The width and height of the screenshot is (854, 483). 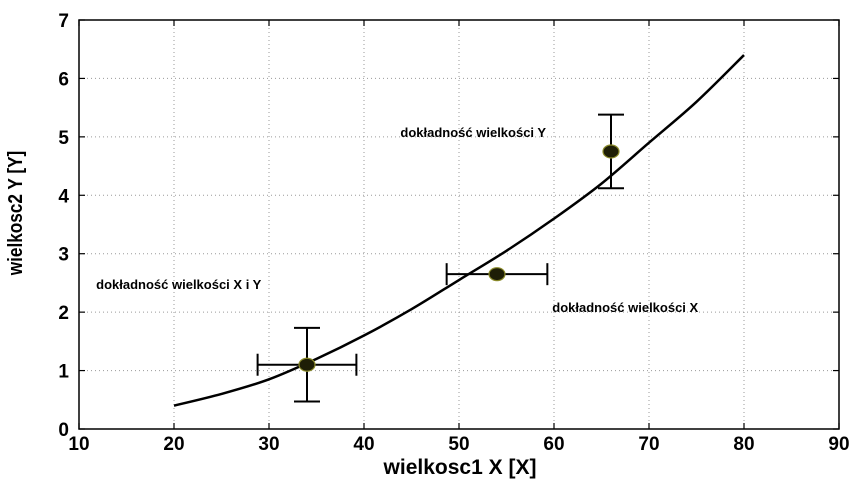 What do you see at coordinates (553, 444) in the screenshot?
I see `x-tick-label: 60` at bounding box center [553, 444].